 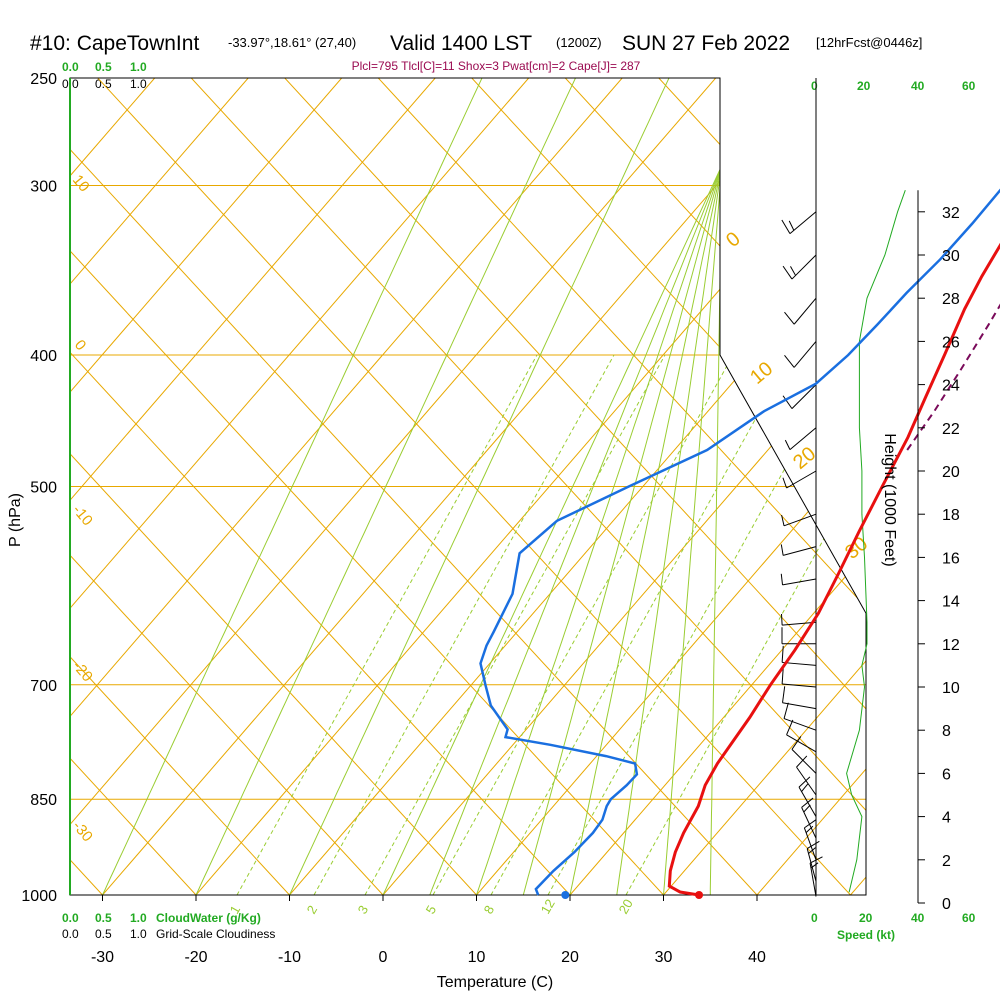 What do you see at coordinates (43, 79) in the screenshot?
I see `pressure-tick-label: 250` at bounding box center [43, 79].